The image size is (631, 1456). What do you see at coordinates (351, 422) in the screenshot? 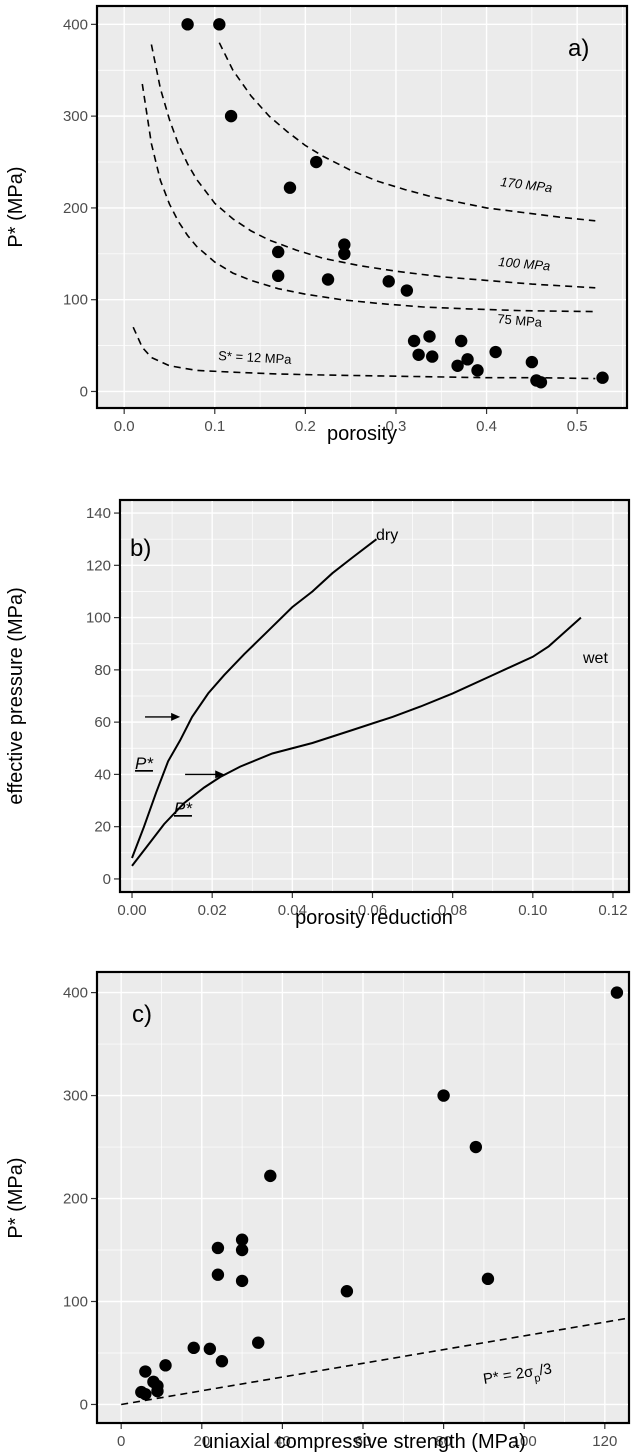
I see `panel-a-x-ticks: 0.0 0.1 0.2 0.3 0.4 0.5` at bounding box center [351, 422].